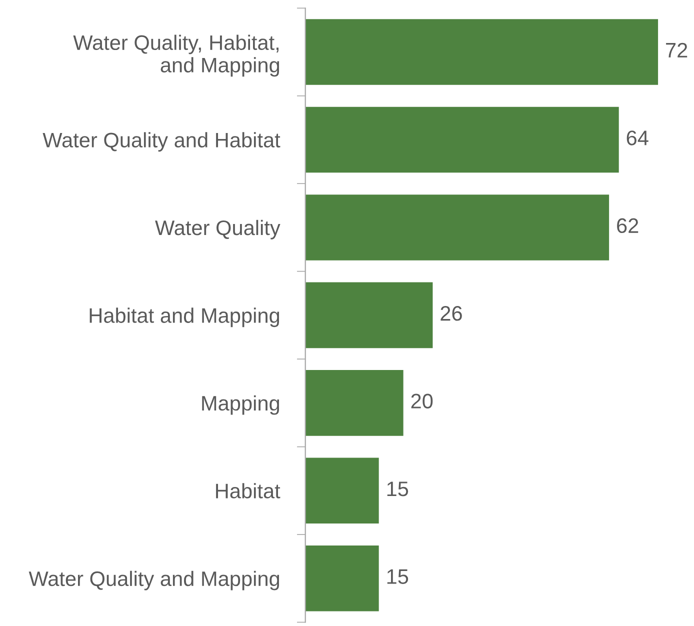 Image resolution: width=694 pixels, height=626 pixels. Describe the element at coordinates (185, 318) in the screenshot. I see `y-tick-label: Habitat and Mapping` at that location.